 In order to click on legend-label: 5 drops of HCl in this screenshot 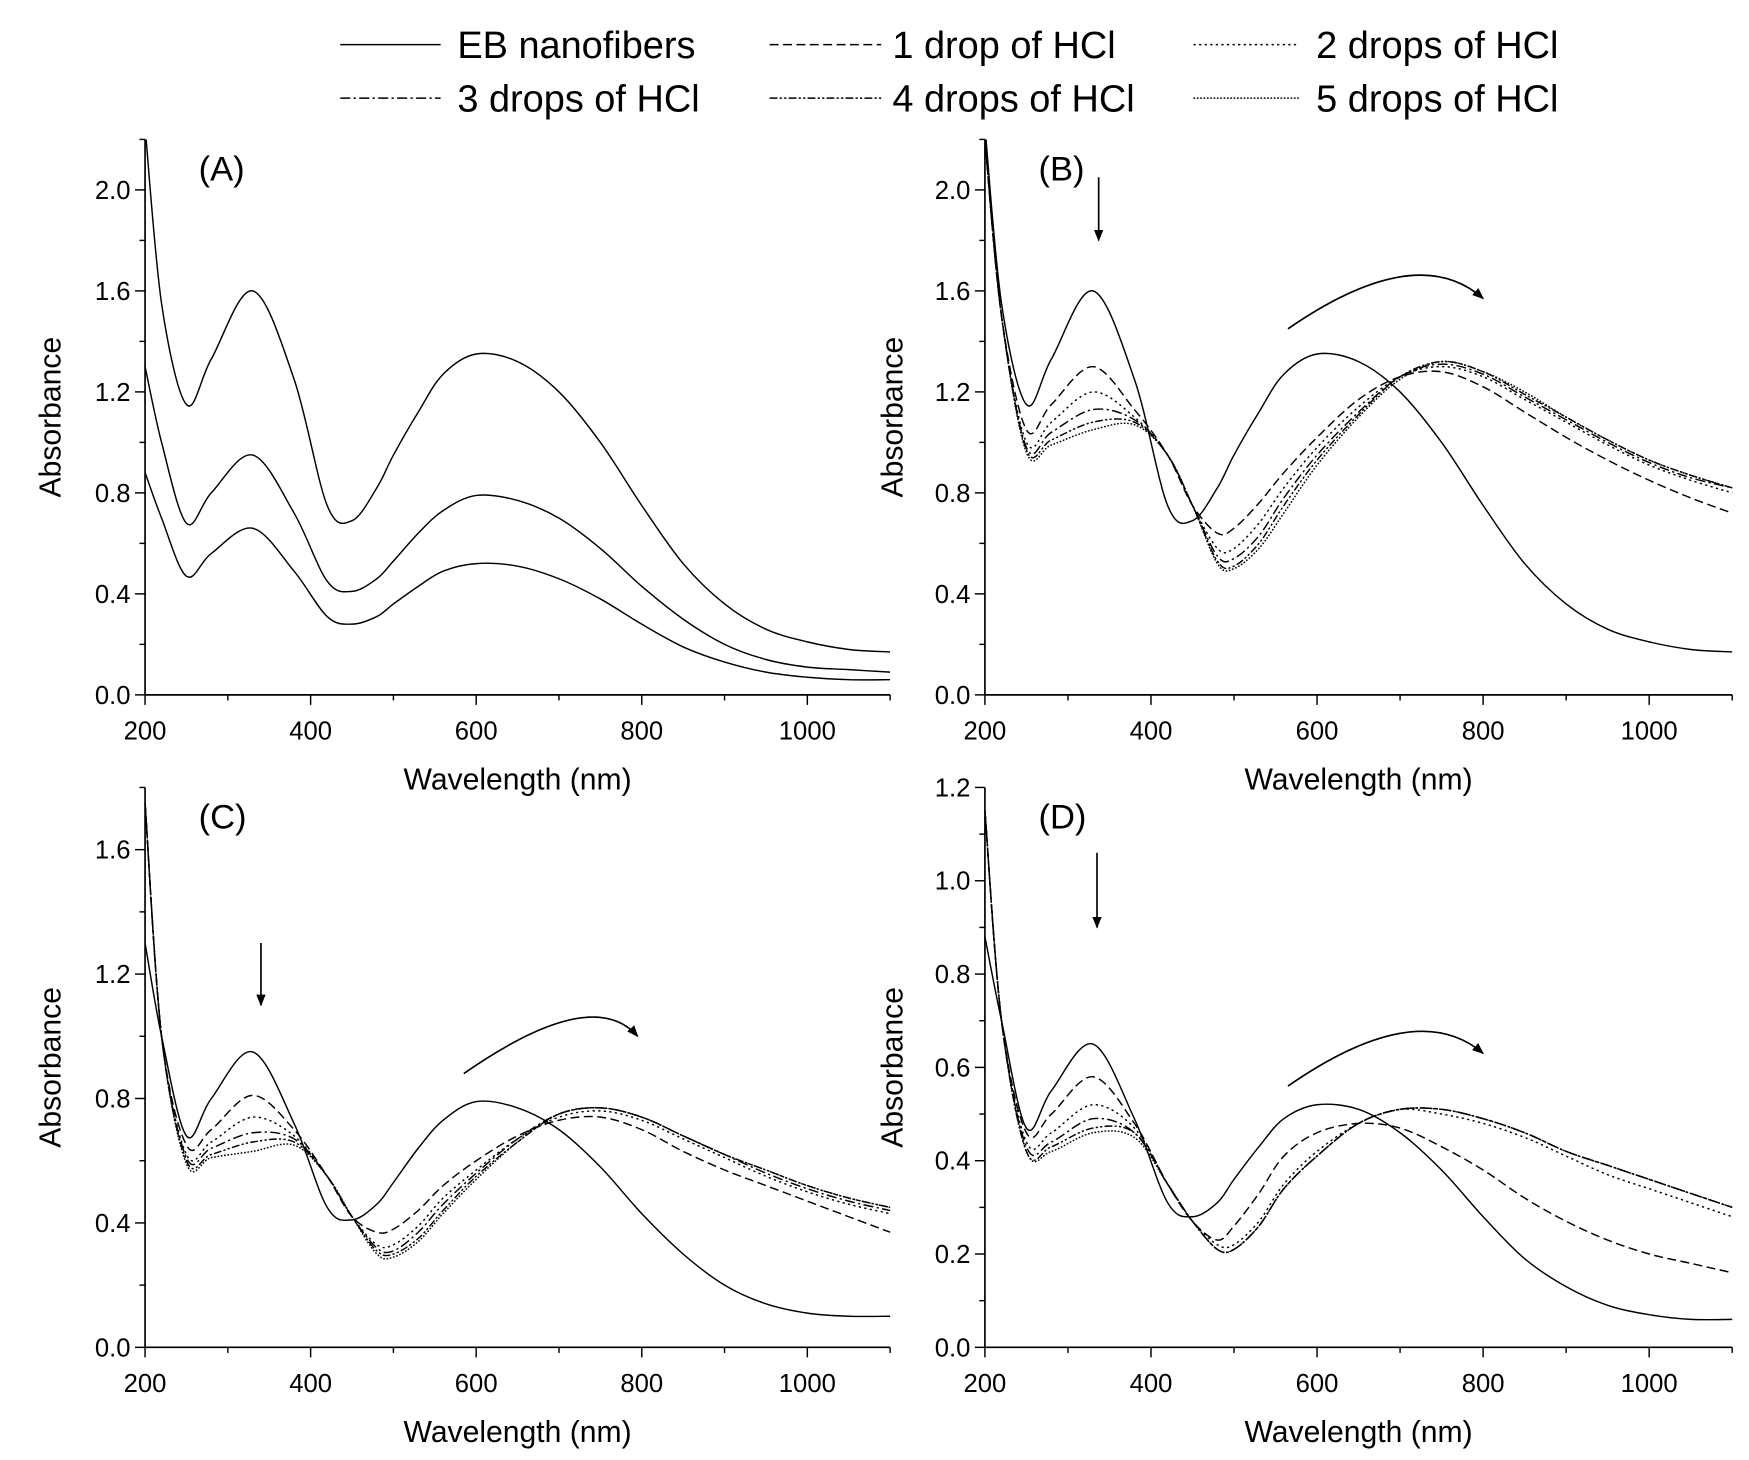, I will do `click(1437, 100)`.